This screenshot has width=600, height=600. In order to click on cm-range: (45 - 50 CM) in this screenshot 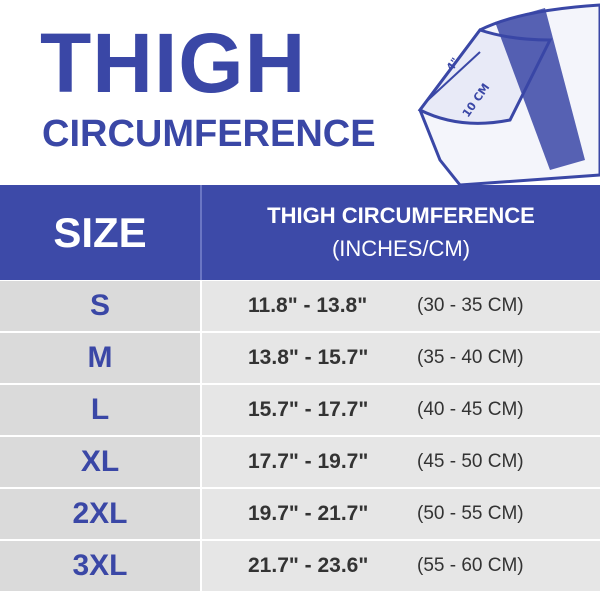, I will do `click(470, 461)`.